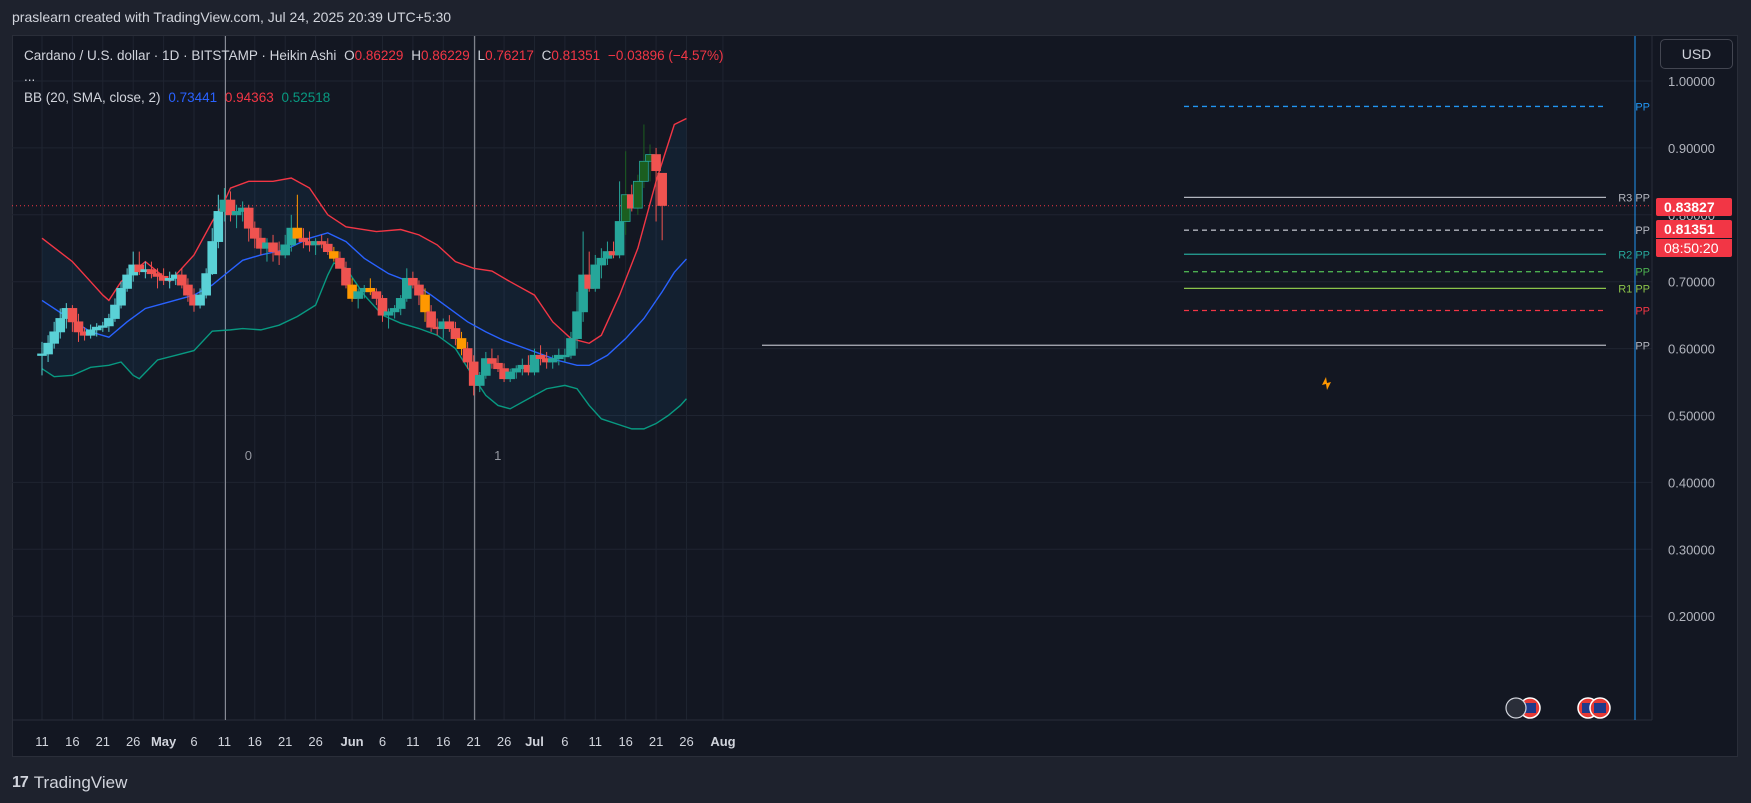  What do you see at coordinates (1691, 616) in the screenshot?
I see `y-tick-label: 0.20000` at bounding box center [1691, 616].